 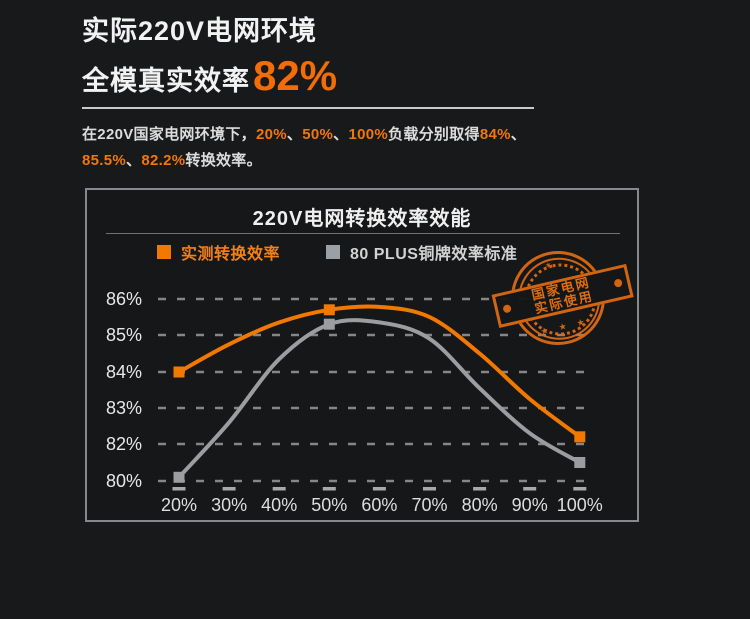 I want to click on desc-load-50: 50%, so click(x=318, y=134).